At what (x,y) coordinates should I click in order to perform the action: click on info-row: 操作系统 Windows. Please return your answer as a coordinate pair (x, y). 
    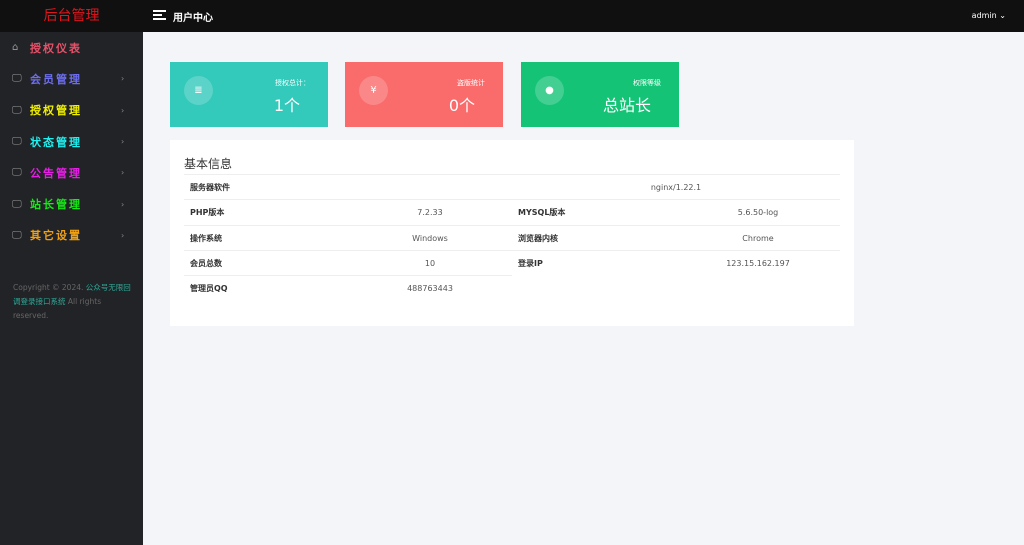
    Looking at the image, I should click on (348, 237).